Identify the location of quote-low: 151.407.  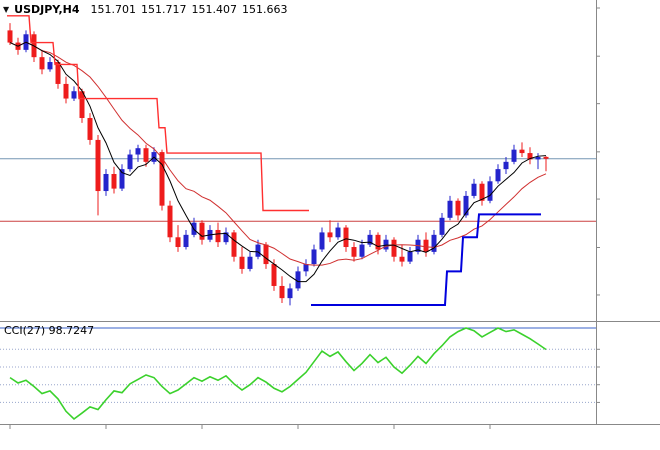
(214, 9).